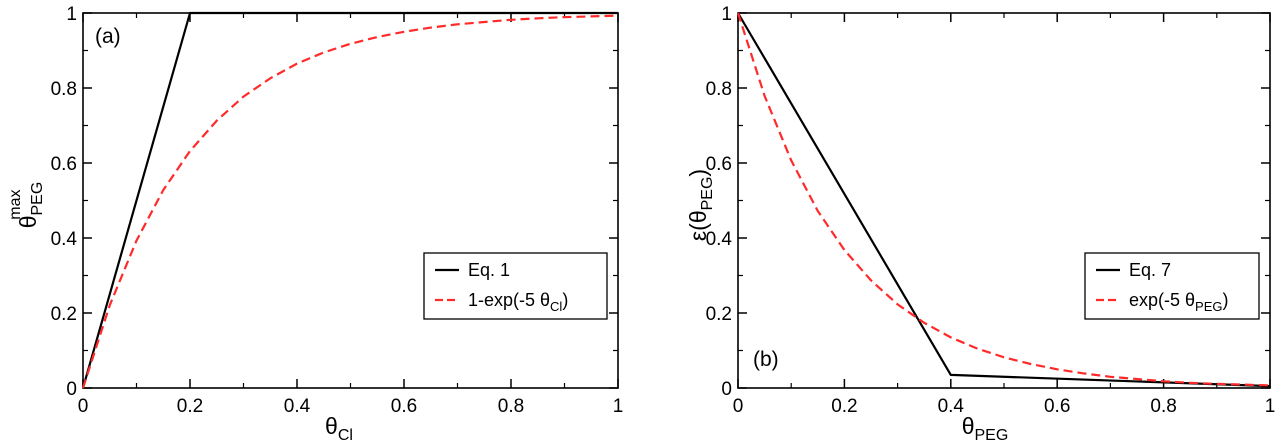 This screenshot has height=448, width=1280. What do you see at coordinates (698, 173) in the screenshot?
I see `y-axis-title-tail: )` at bounding box center [698, 173].